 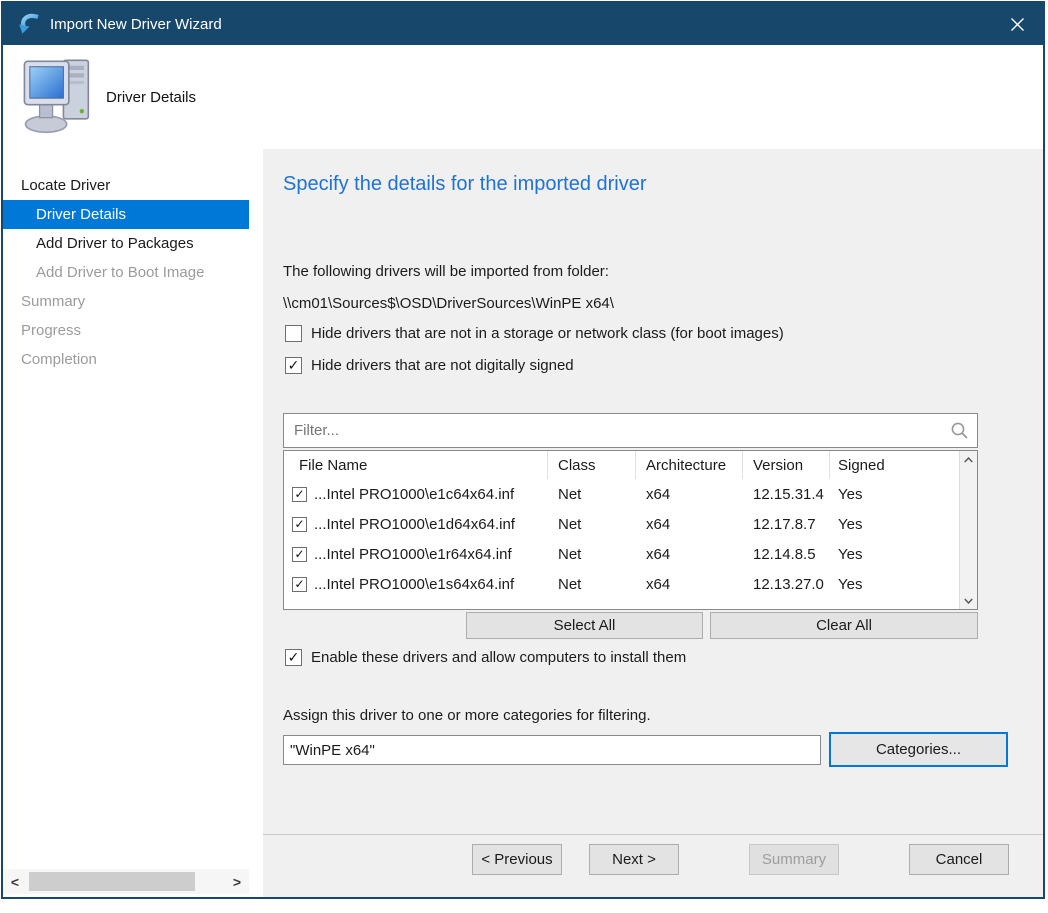 I want to click on filter-input, so click(x=621, y=430).